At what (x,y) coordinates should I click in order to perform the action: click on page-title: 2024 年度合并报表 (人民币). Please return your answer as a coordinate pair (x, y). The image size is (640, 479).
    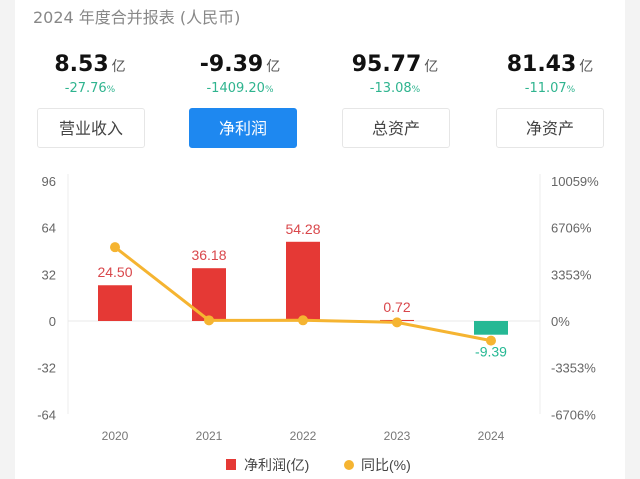
    Looking at the image, I should click on (137, 17).